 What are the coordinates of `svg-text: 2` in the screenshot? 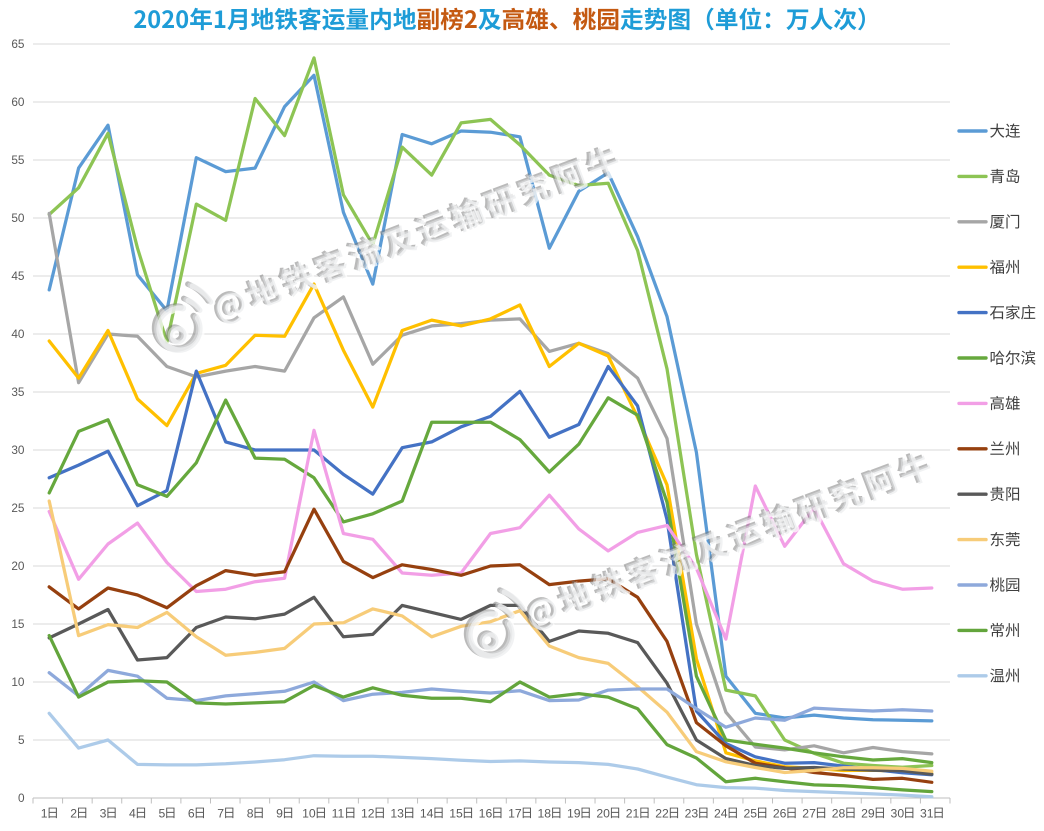 It's located at (73, 813).